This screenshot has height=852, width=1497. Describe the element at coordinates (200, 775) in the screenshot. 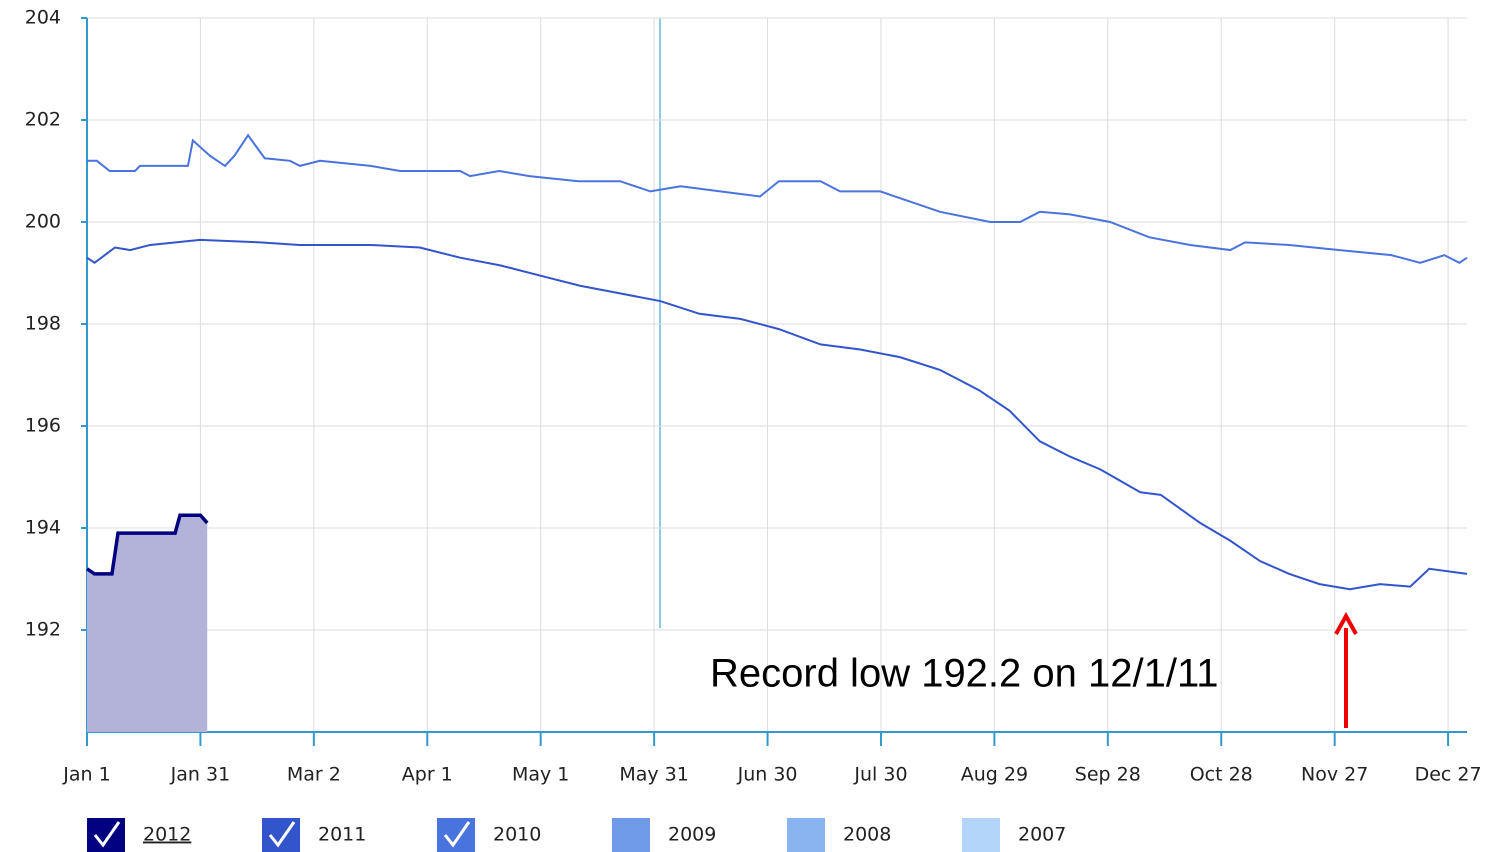

I see `x-tick-label: Jan 31` at that location.